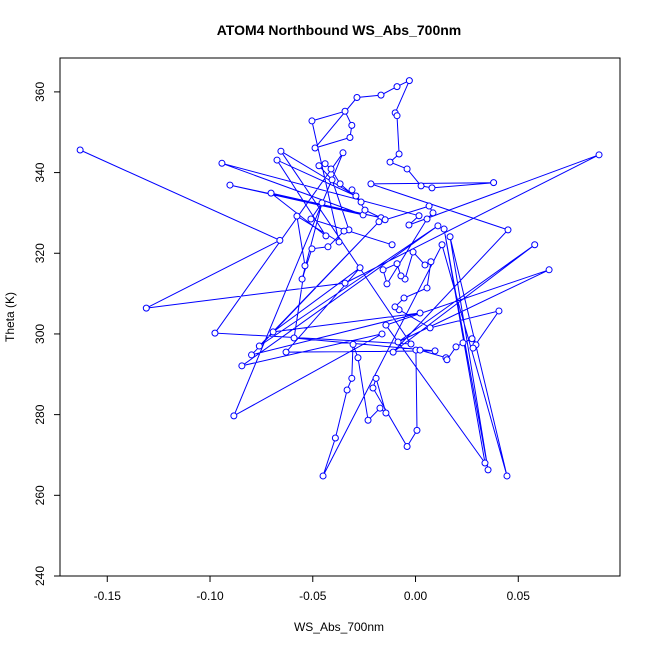  What do you see at coordinates (416, 596) in the screenshot?
I see `x-tick-label: 0.00` at bounding box center [416, 596].